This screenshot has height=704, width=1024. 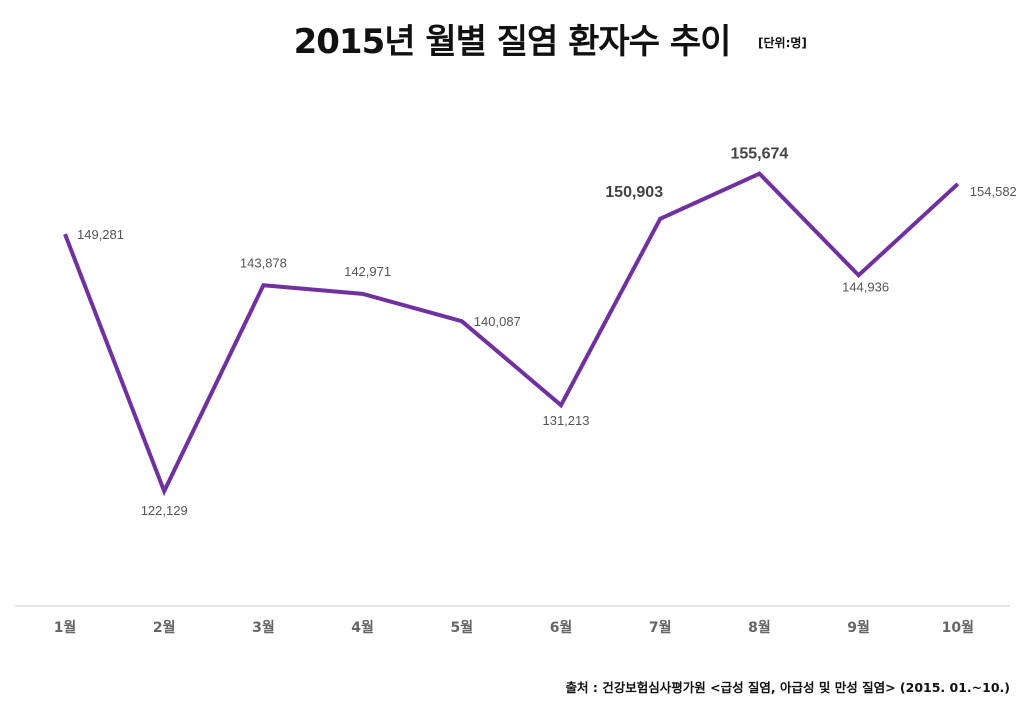 What do you see at coordinates (164, 510) in the screenshot?
I see `data-label: 122,129` at bounding box center [164, 510].